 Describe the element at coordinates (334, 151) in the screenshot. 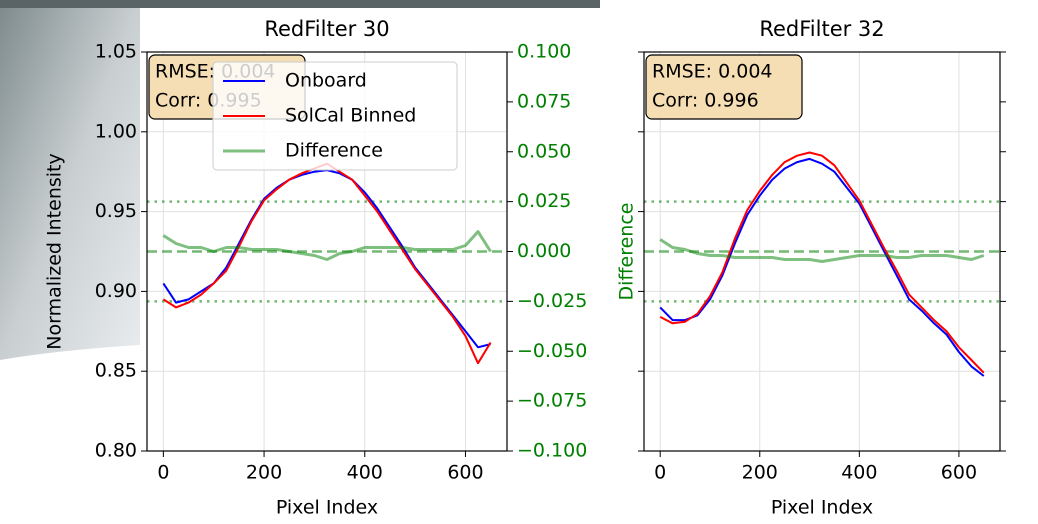

I see `legend-label: Difference` at that location.